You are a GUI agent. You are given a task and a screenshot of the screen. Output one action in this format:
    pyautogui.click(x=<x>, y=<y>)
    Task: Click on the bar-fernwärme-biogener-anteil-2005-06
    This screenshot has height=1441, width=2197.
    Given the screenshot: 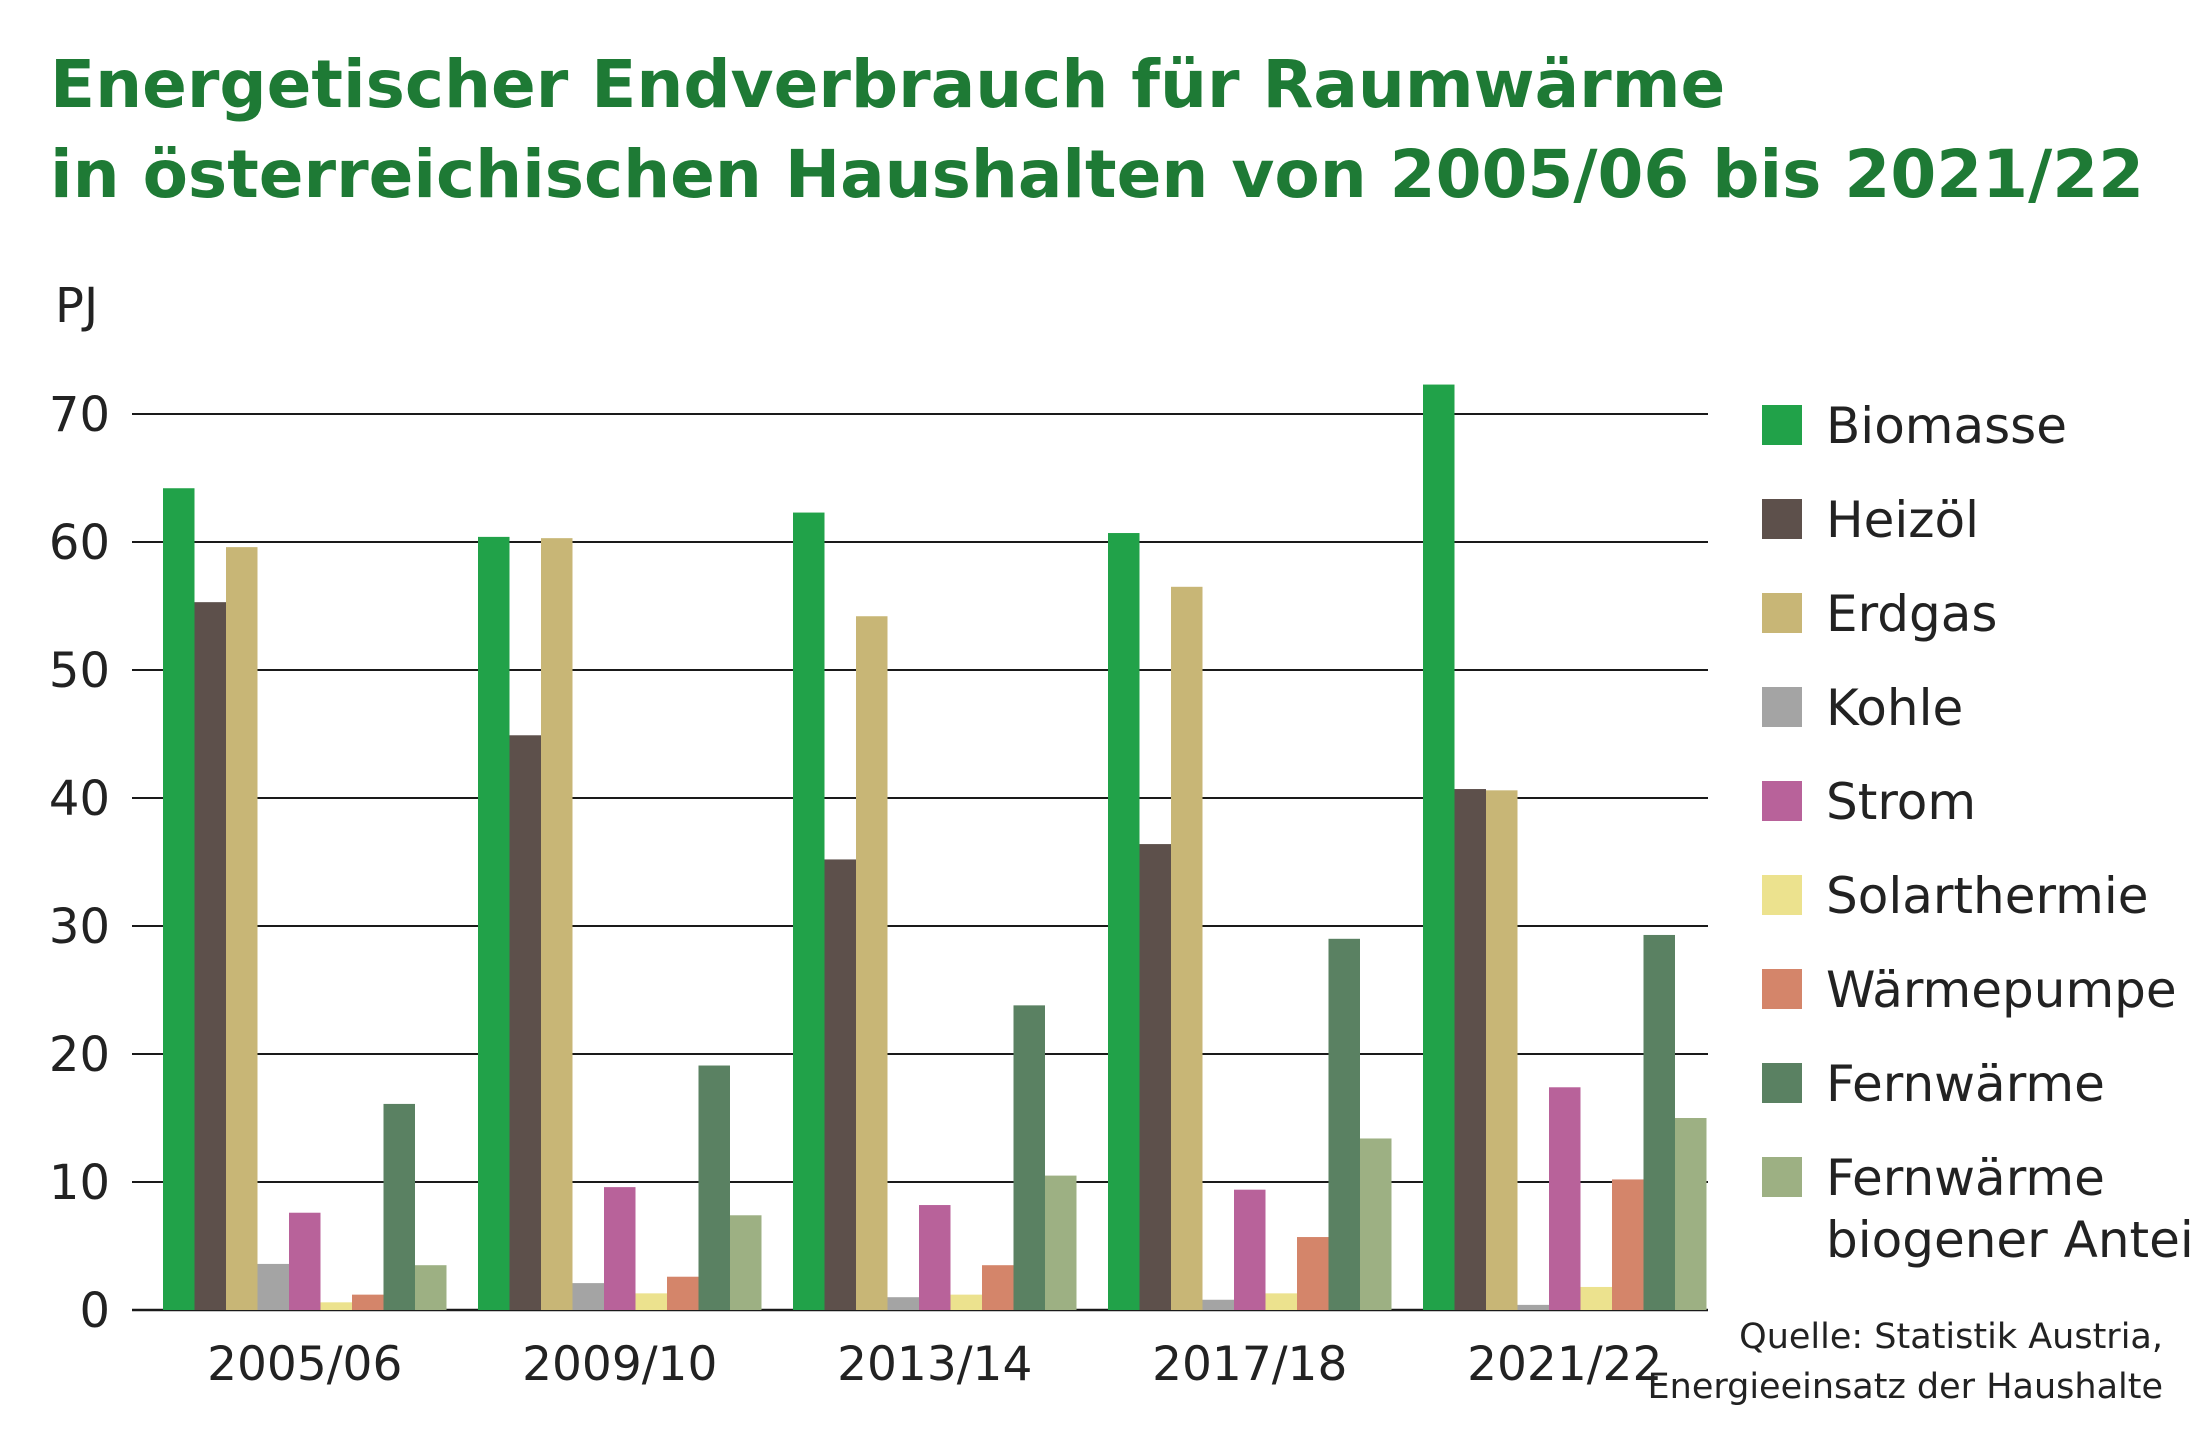 What is the action you would take?
    pyautogui.click(x=431, y=1287)
    